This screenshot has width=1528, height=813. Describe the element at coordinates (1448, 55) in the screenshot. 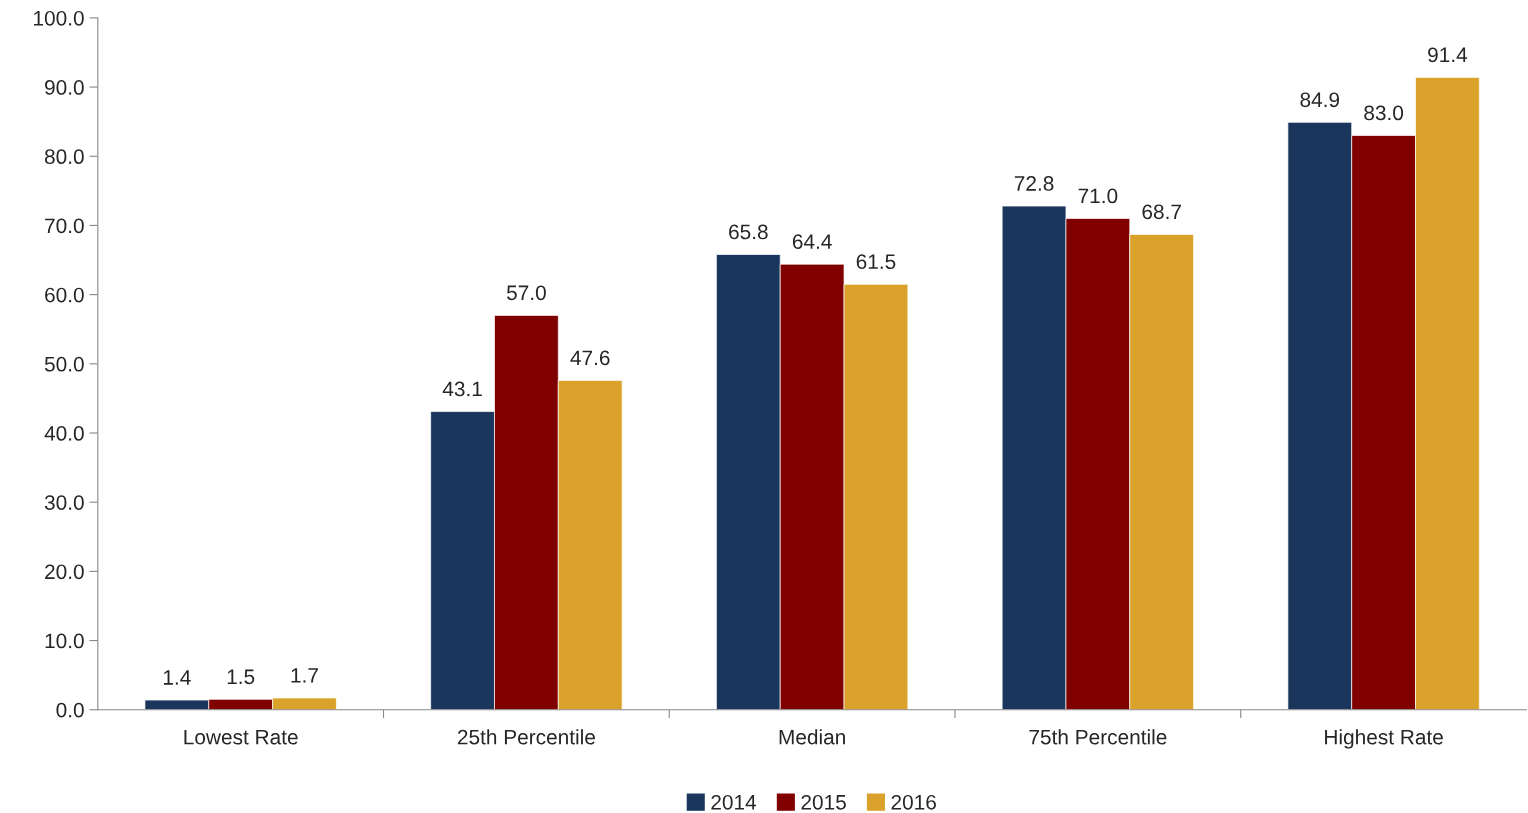

I see `data-label: 91.4` at that location.